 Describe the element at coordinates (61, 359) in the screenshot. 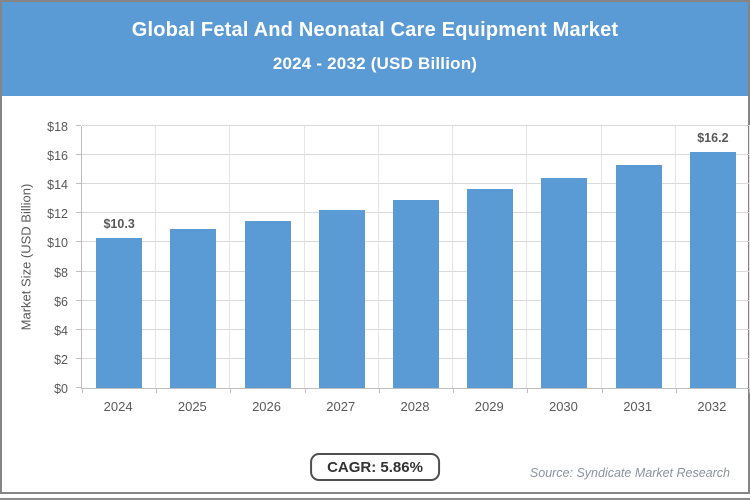

I see `y-axis-tick-label: $2` at that location.